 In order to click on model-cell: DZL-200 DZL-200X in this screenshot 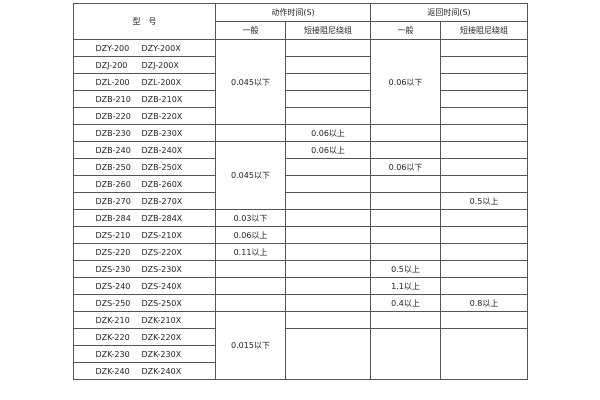, I will do `click(144, 82)`.